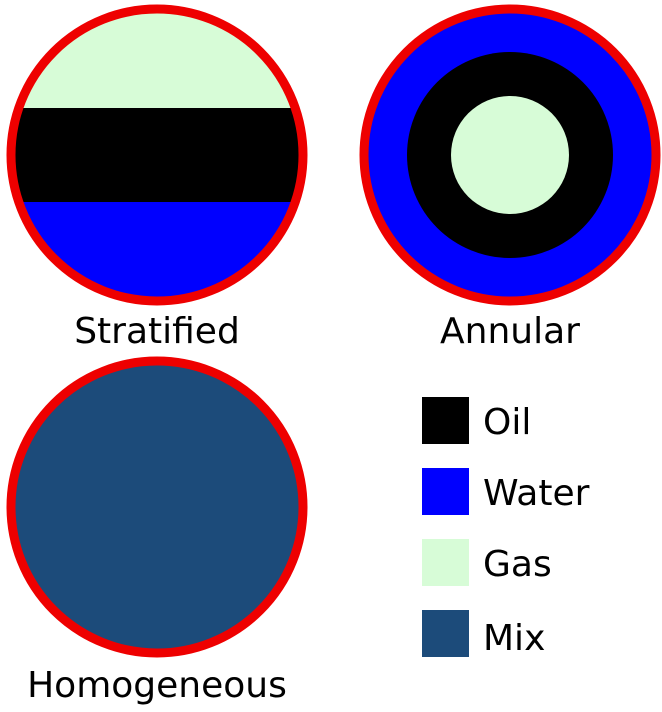 This screenshot has width=662, height=712. Describe the element at coordinates (157, 331) in the screenshot. I see `stratified-label: Stratified` at that location.